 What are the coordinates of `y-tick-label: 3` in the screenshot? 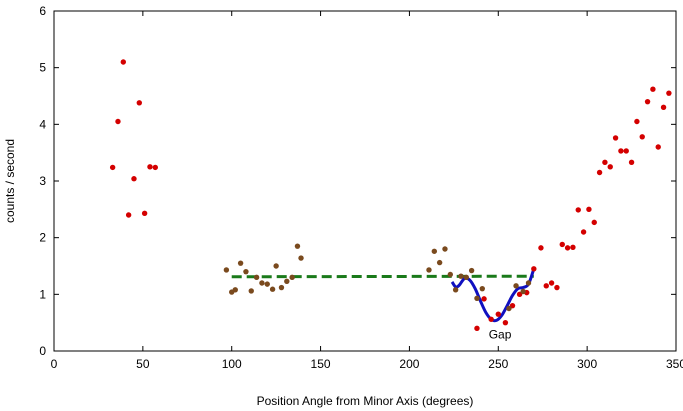 It's located at (42, 181).